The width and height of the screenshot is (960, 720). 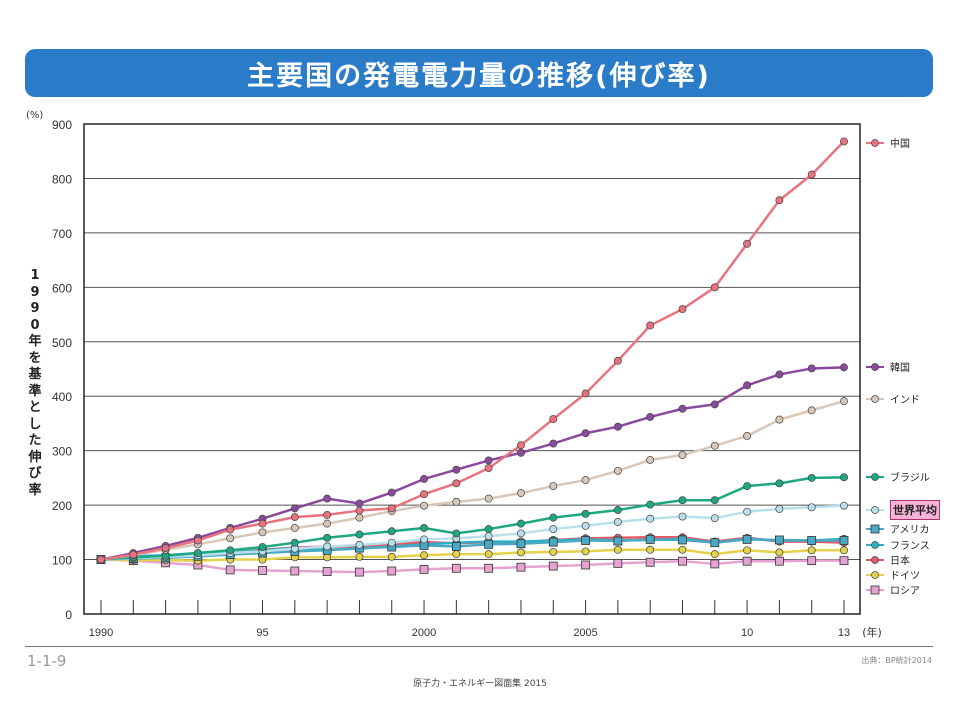 What do you see at coordinates (35, 115) in the screenshot?
I see `y-axis-unit: (%)` at bounding box center [35, 115].